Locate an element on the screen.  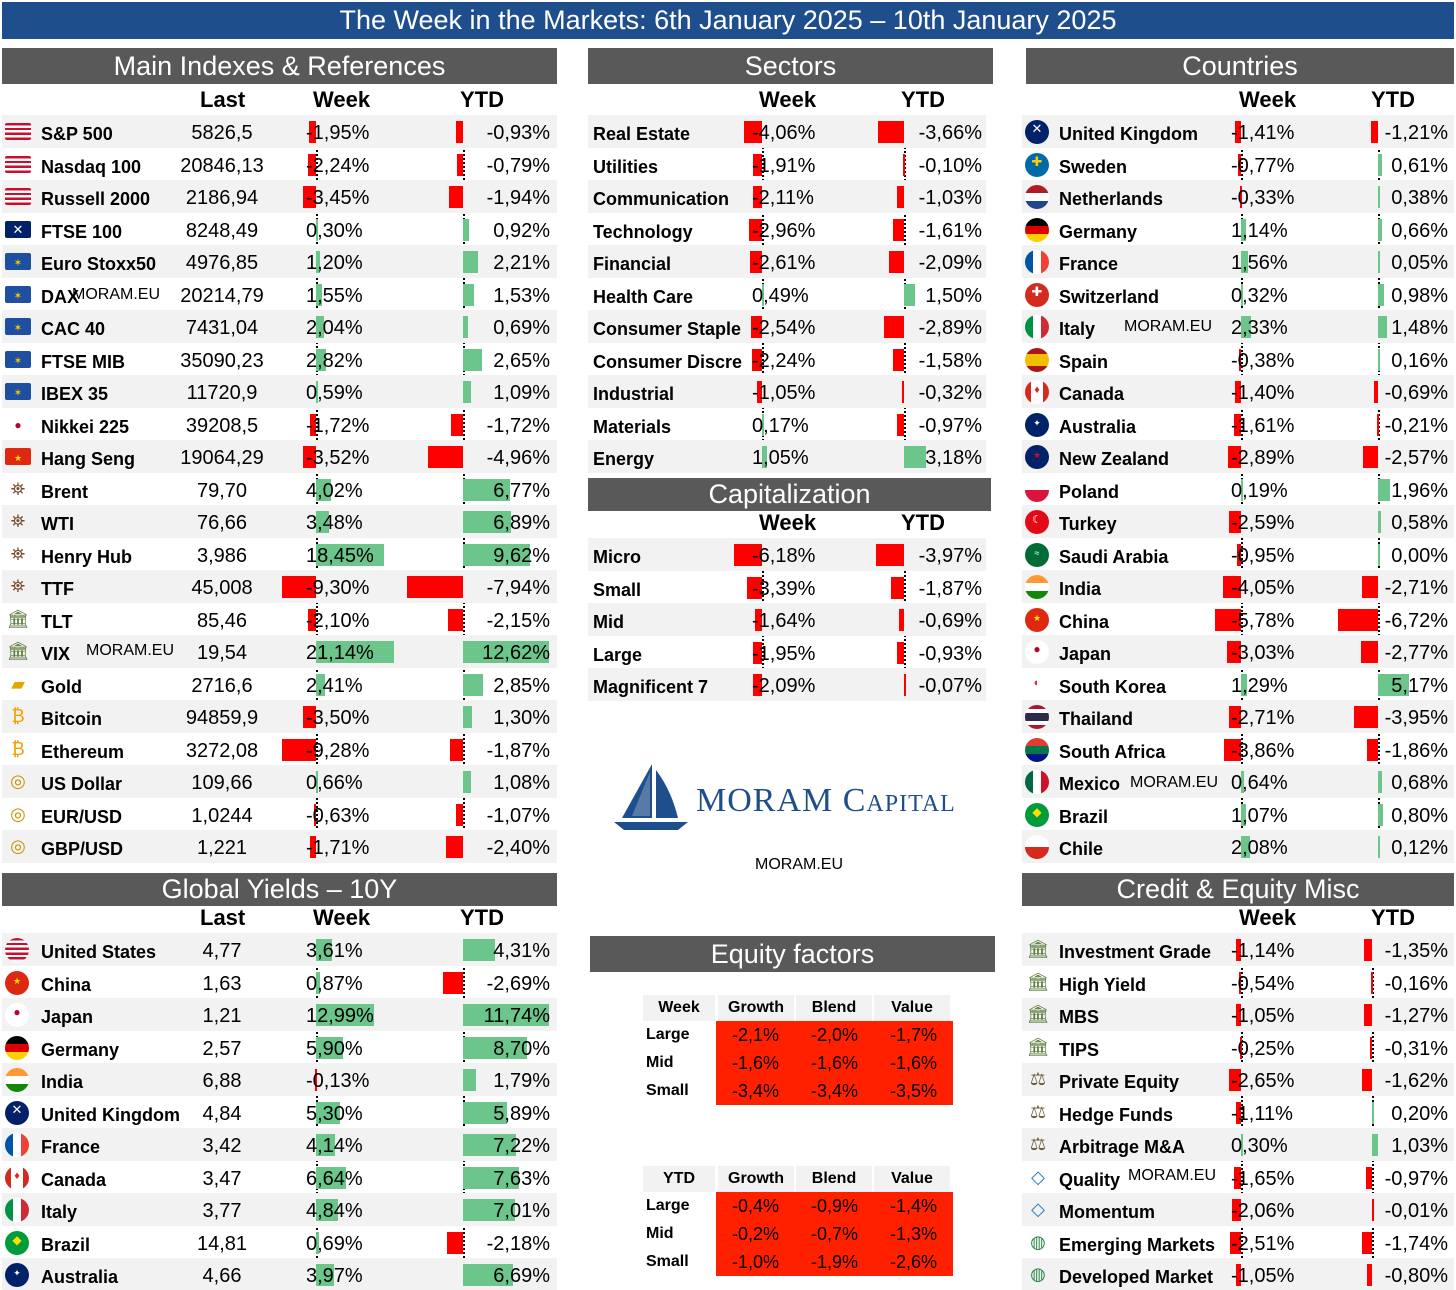
credit-row: 🏛 Investment Grade -1,14% -1,35% is located at coordinates (1238, 949).